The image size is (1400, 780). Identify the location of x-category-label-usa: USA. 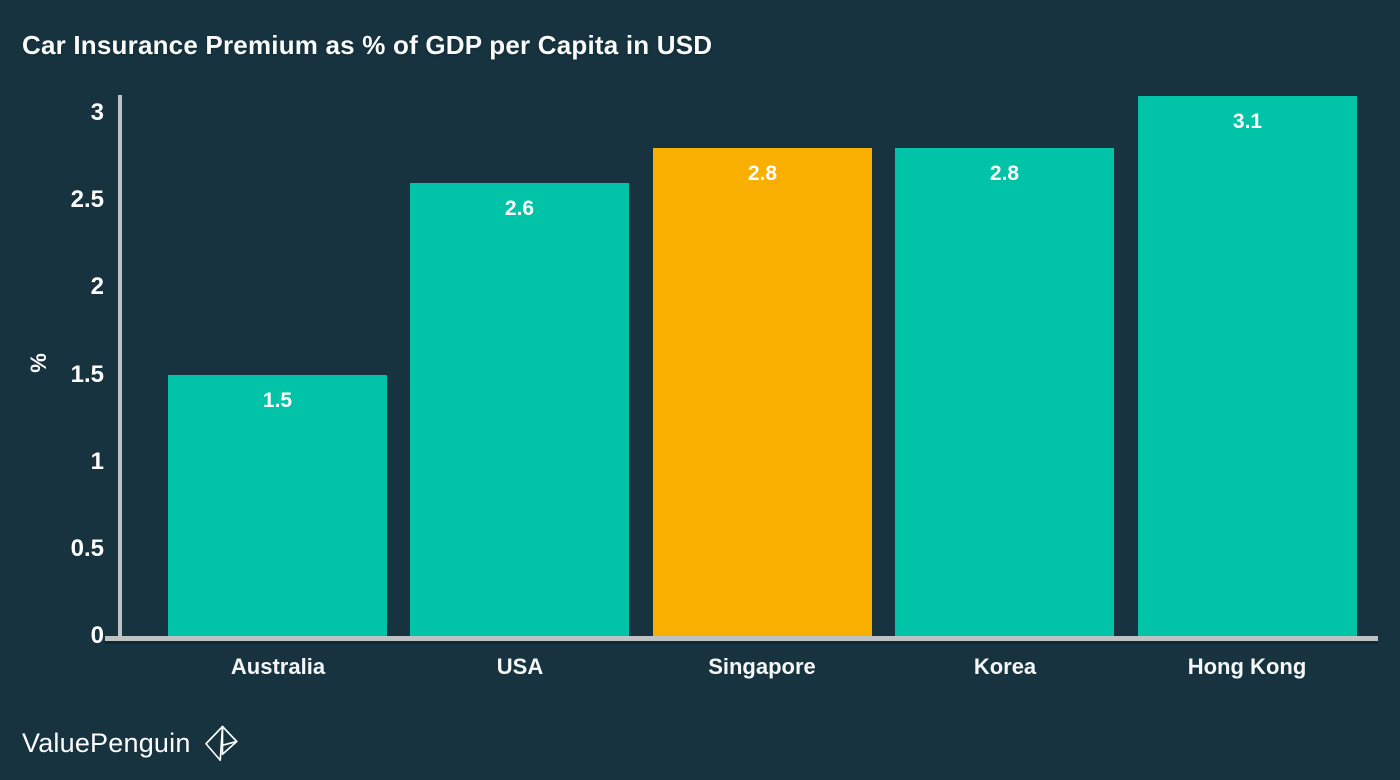
(520, 666).